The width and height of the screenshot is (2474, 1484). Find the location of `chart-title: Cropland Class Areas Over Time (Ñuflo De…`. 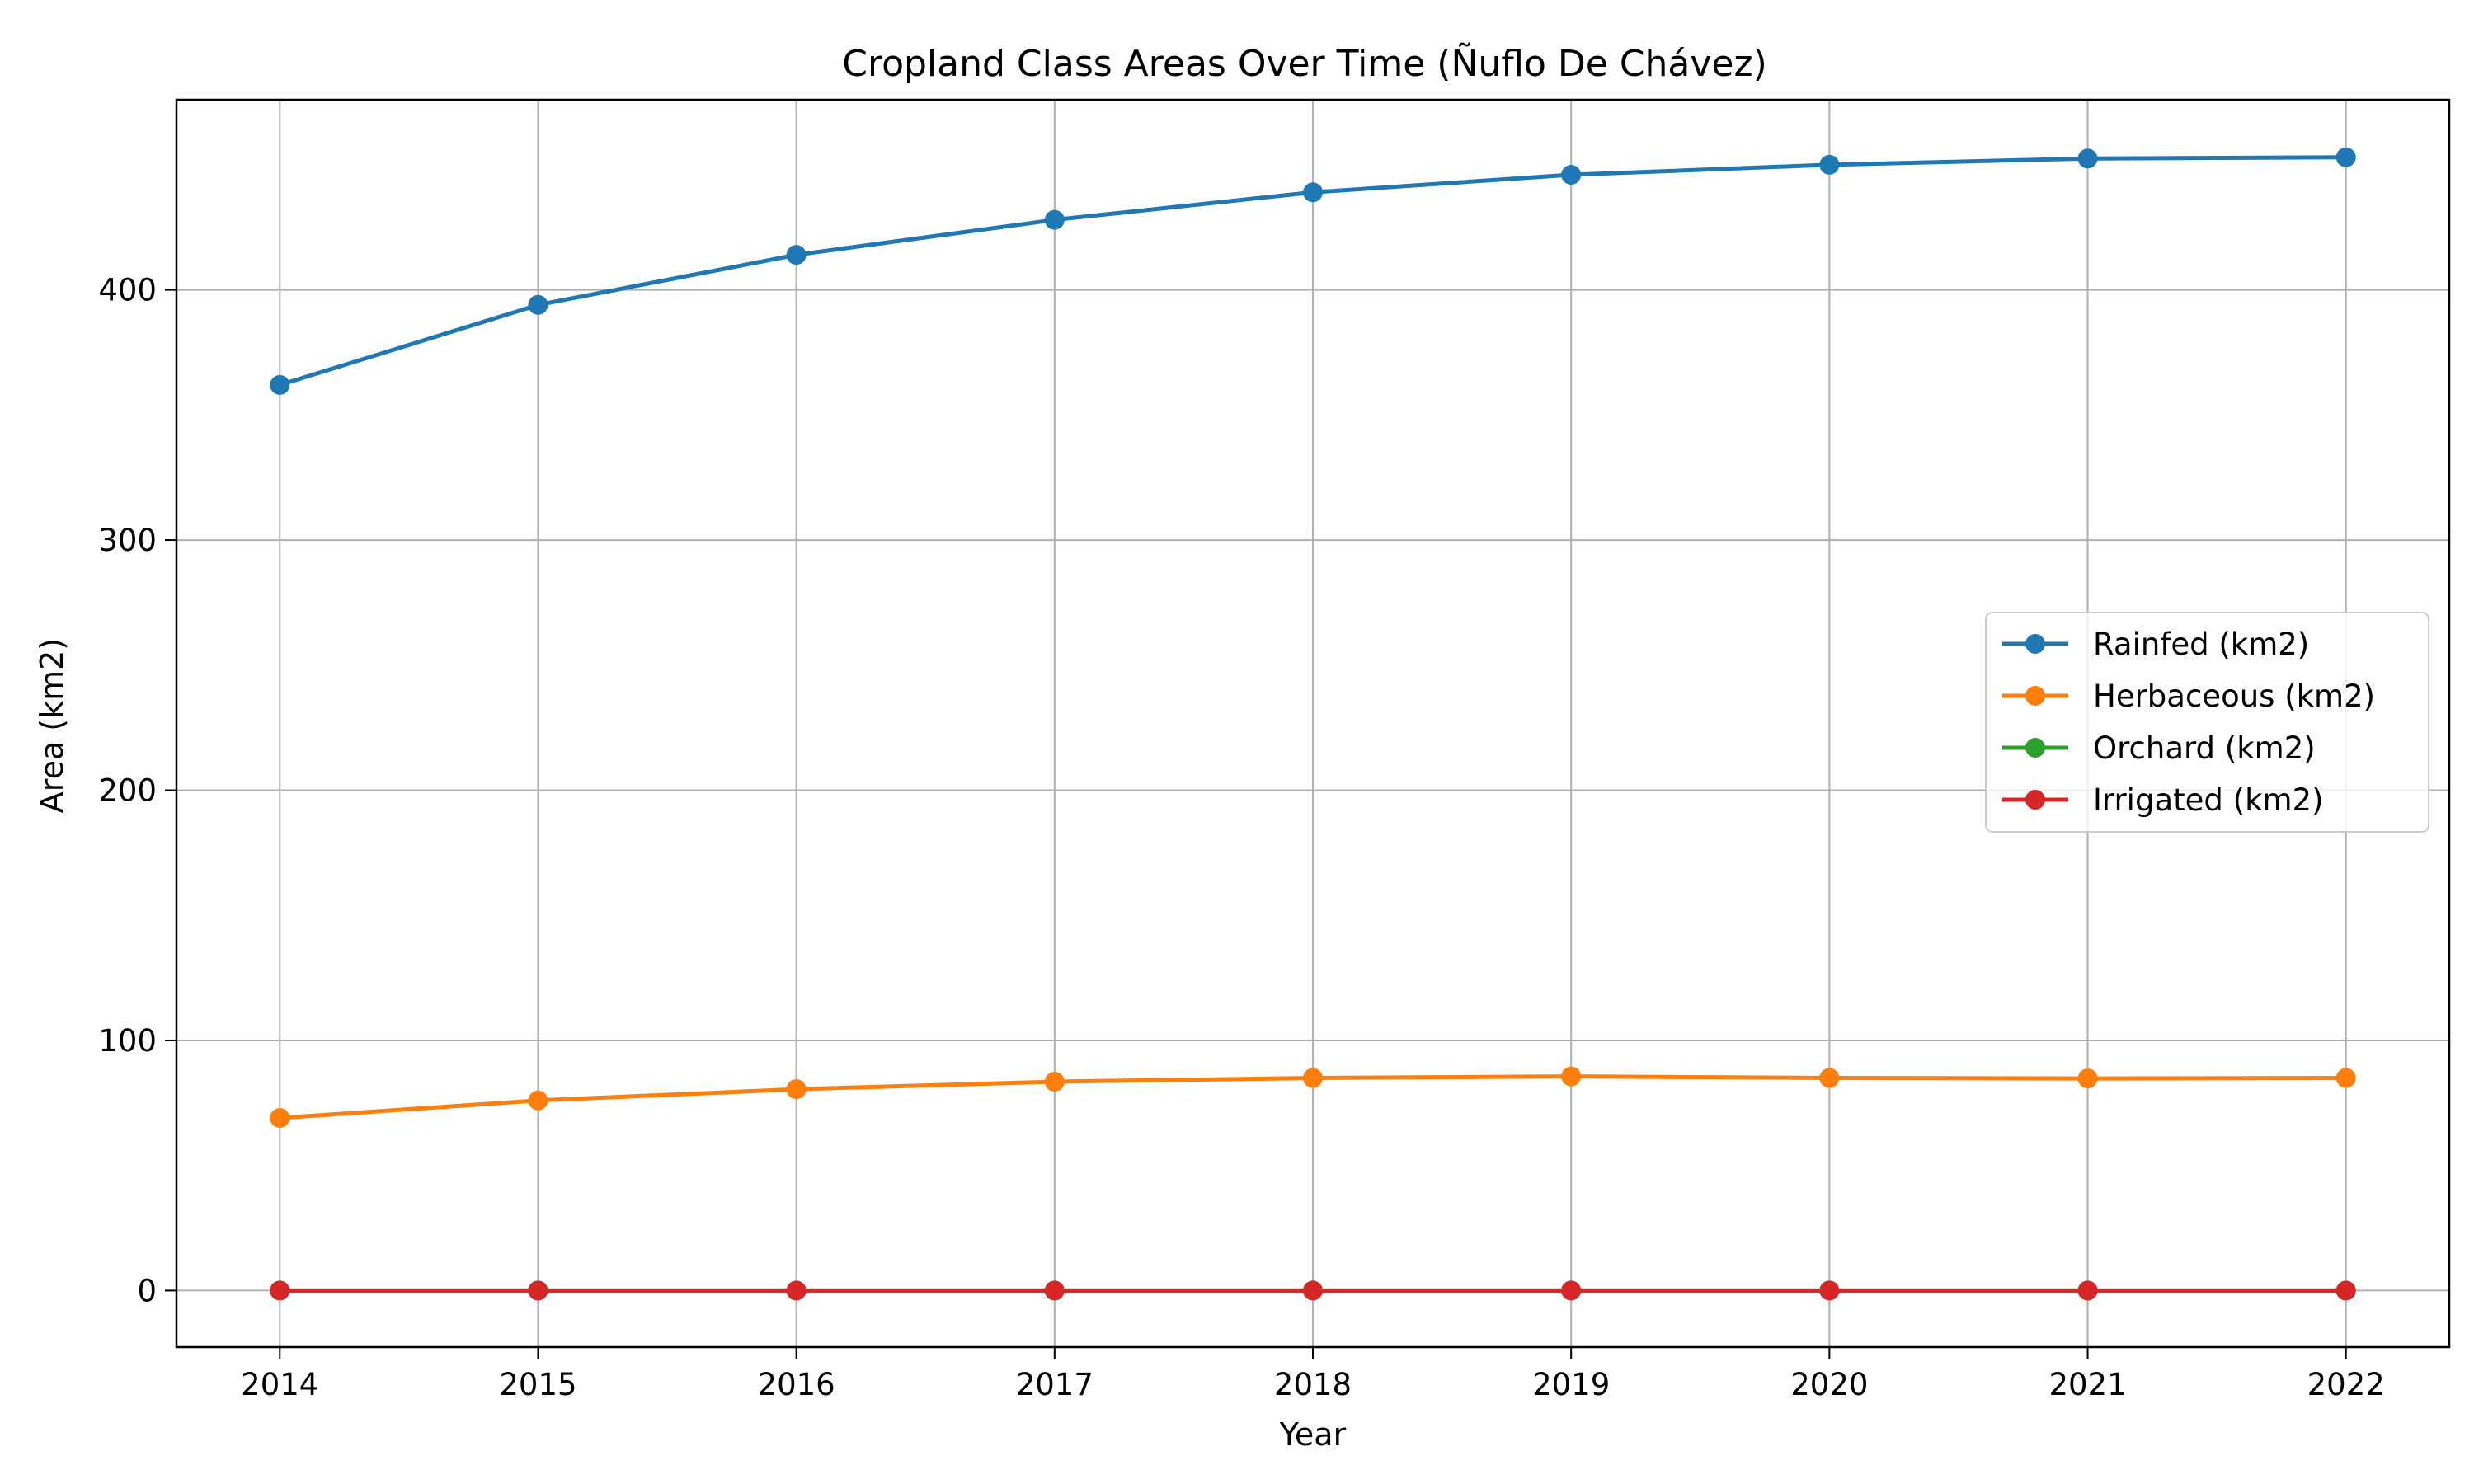

chart-title: Cropland Class Areas Over Time (Ñuflo De… is located at coordinates (1304, 63).